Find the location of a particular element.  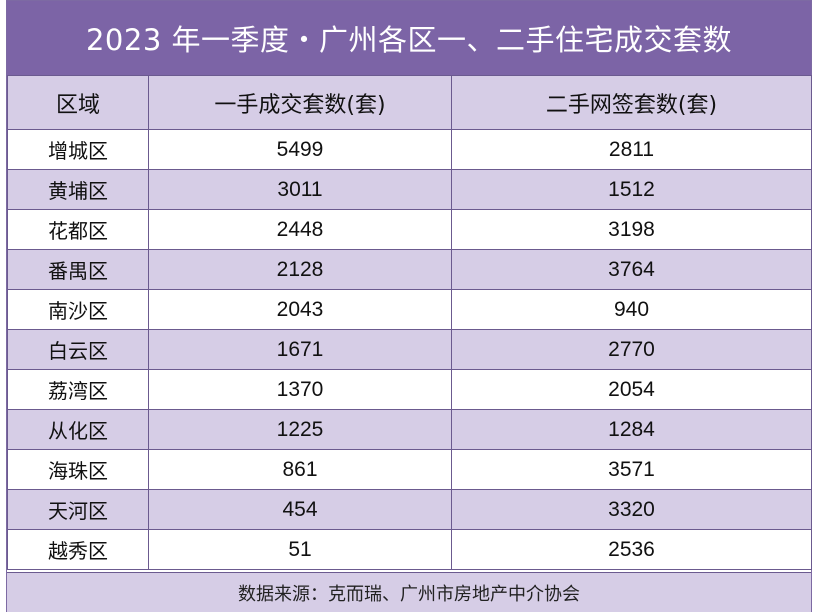

resale-contracts-cell: 3198 is located at coordinates (631, 229).